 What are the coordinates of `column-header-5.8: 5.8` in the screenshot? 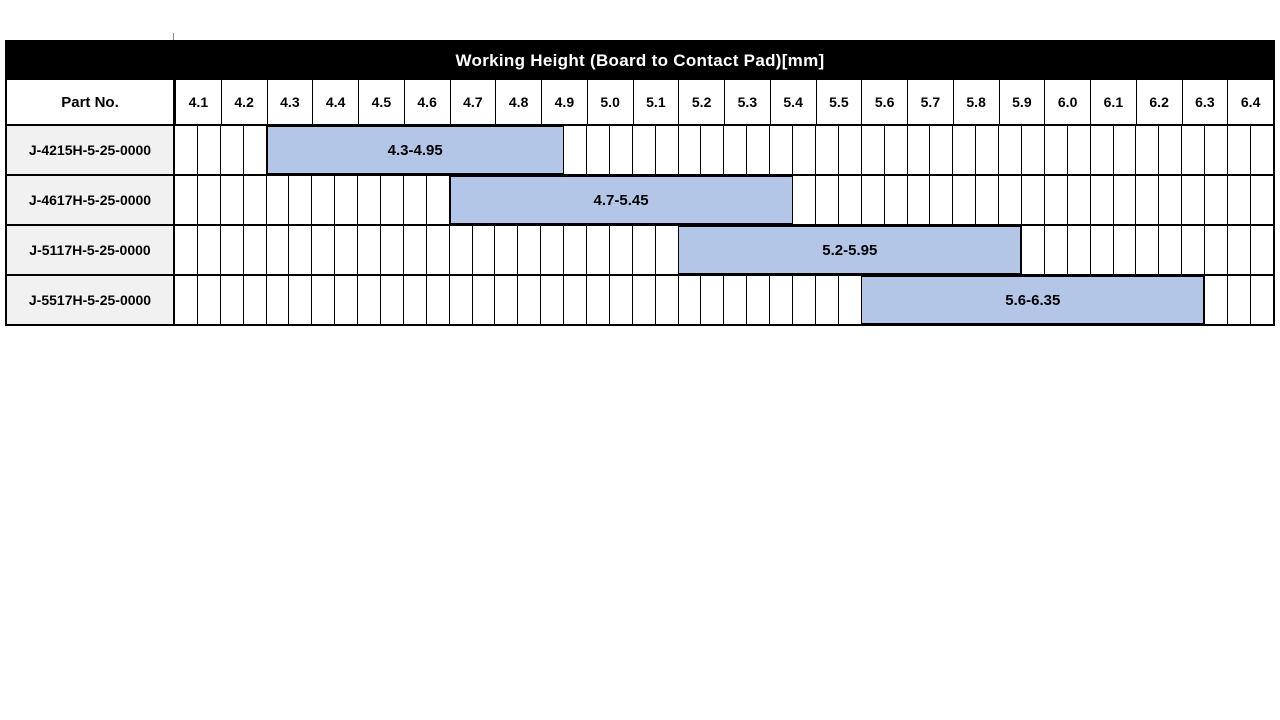 It's located at (975, 102).